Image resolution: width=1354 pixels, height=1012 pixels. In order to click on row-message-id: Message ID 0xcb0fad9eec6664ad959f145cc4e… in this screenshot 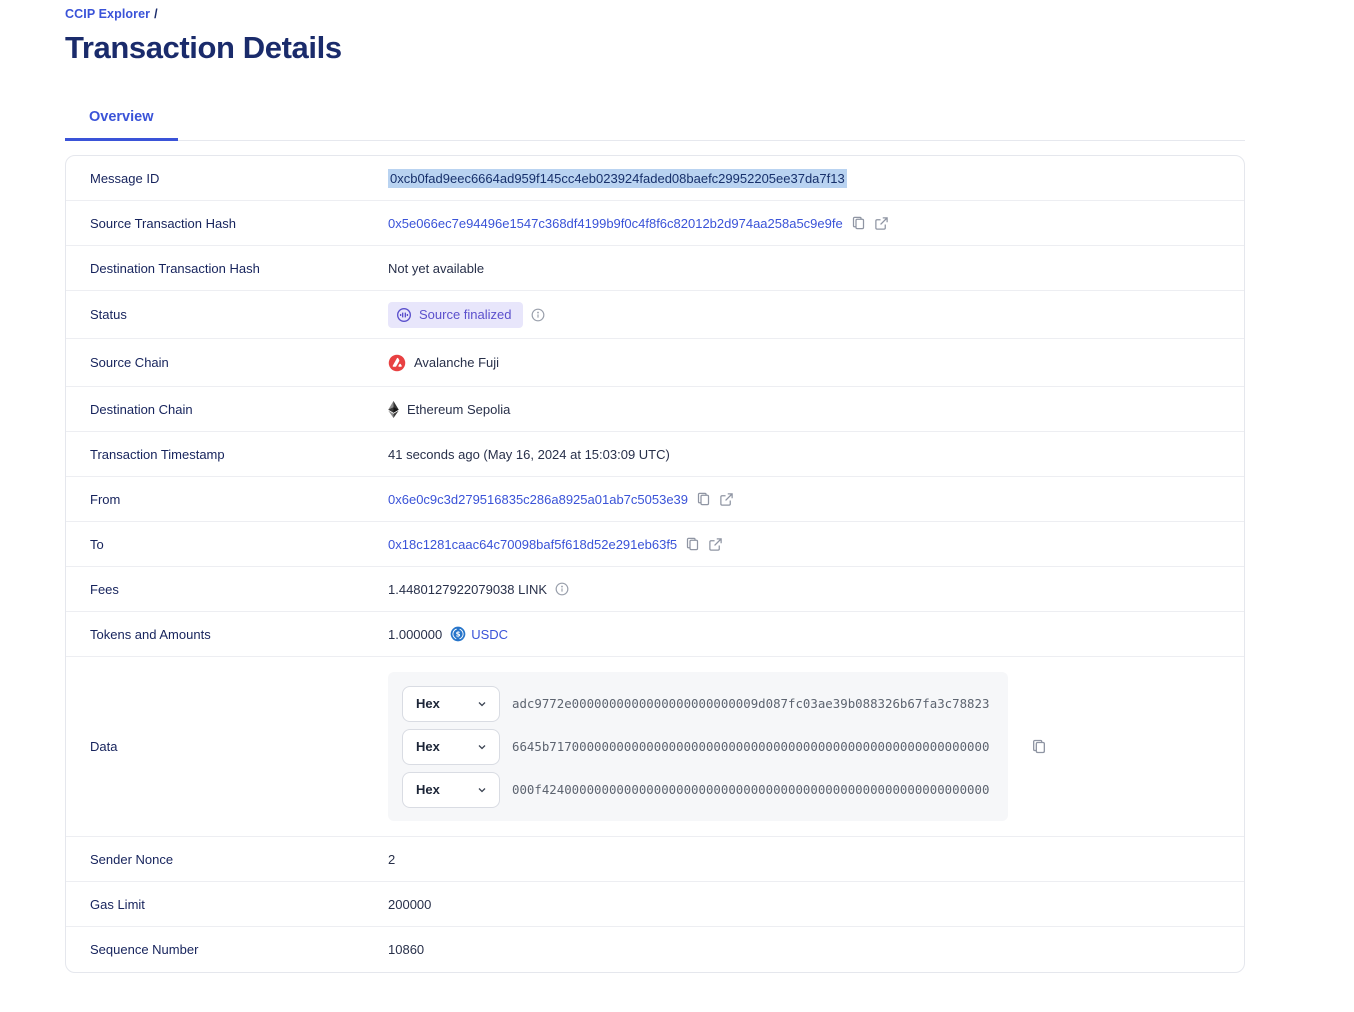, I will do `click(655, 178)`.